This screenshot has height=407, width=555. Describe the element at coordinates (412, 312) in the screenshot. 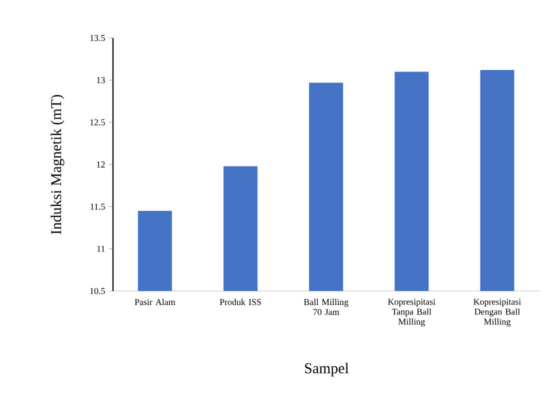

I see `x-tick-label: Kopresipitasi Tanpa Ball Milling` at that location.